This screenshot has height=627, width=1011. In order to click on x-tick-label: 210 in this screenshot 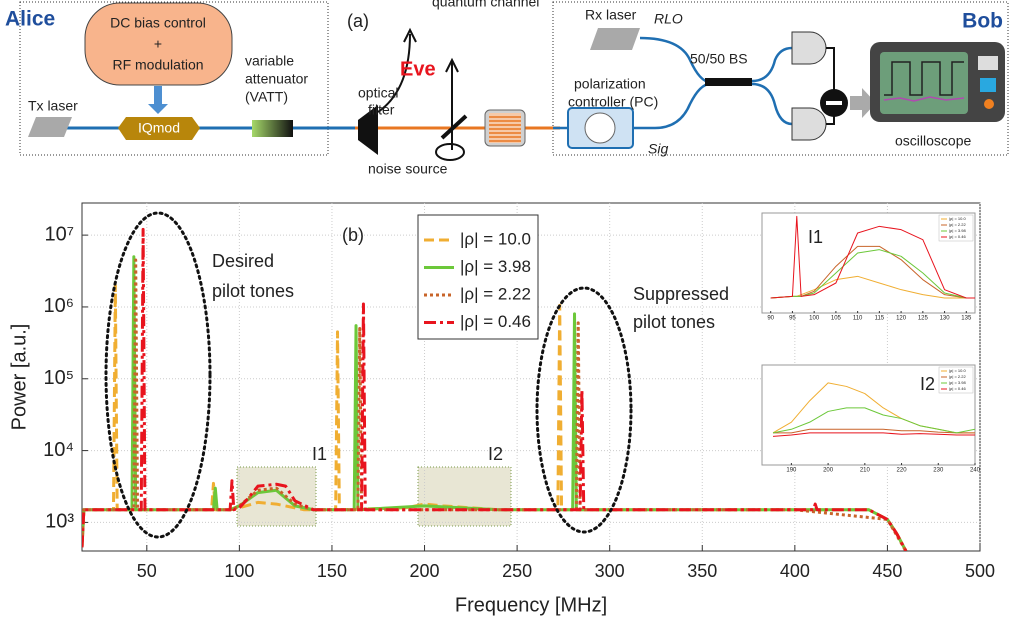, I will do `click(865, 471)`.